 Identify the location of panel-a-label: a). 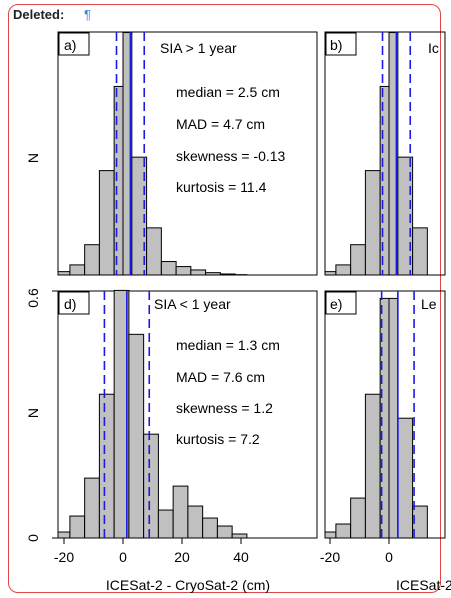
(70, 45).